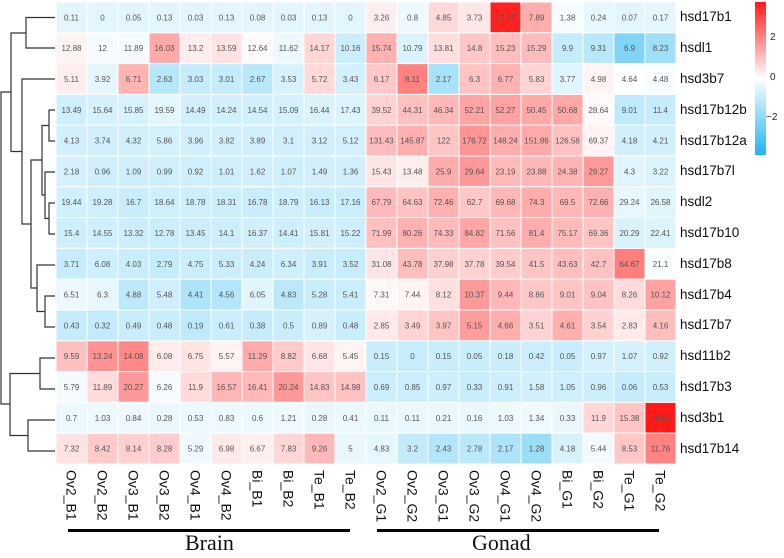 This screenshot has width=784, height=558. Describe the element at coordinates (444, 418) in the screenshot. I see `cell-value-label: 0.21` at that location.